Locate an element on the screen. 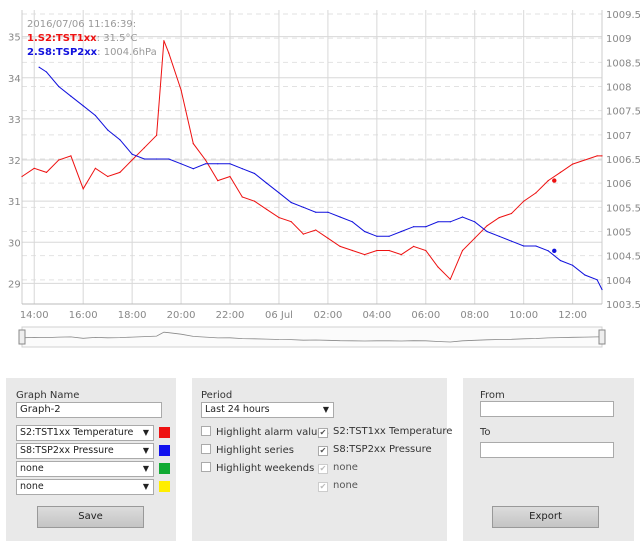 Image resolution: width=640 pixels, height=549 pixels. y-left-tick-label: 32 is located at coordinates (14, 161).